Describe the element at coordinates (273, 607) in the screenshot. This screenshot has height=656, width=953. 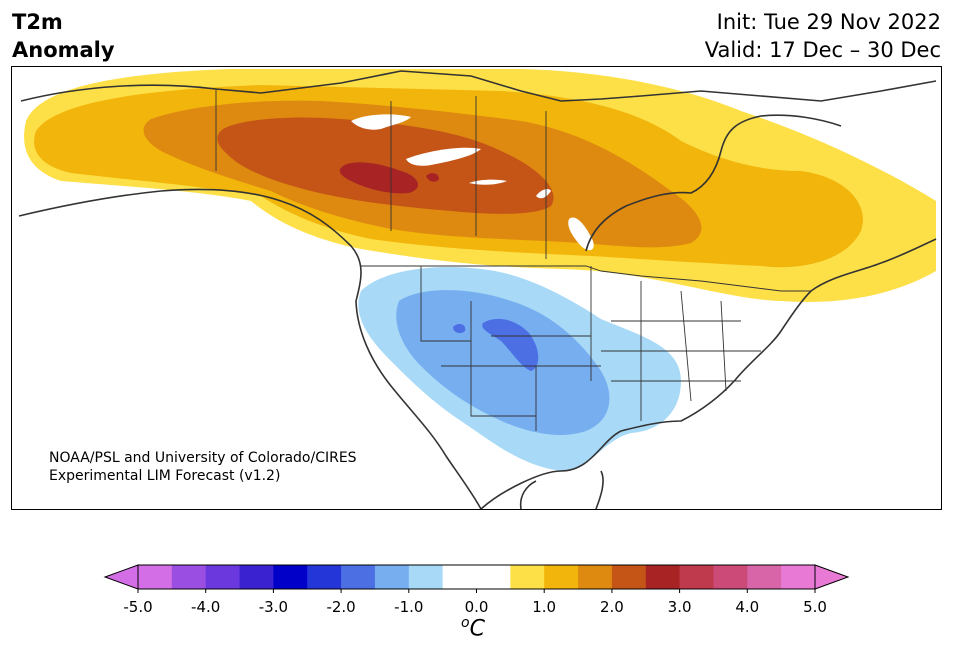
I see `colorbar-tick-label: -3.0` at that location.